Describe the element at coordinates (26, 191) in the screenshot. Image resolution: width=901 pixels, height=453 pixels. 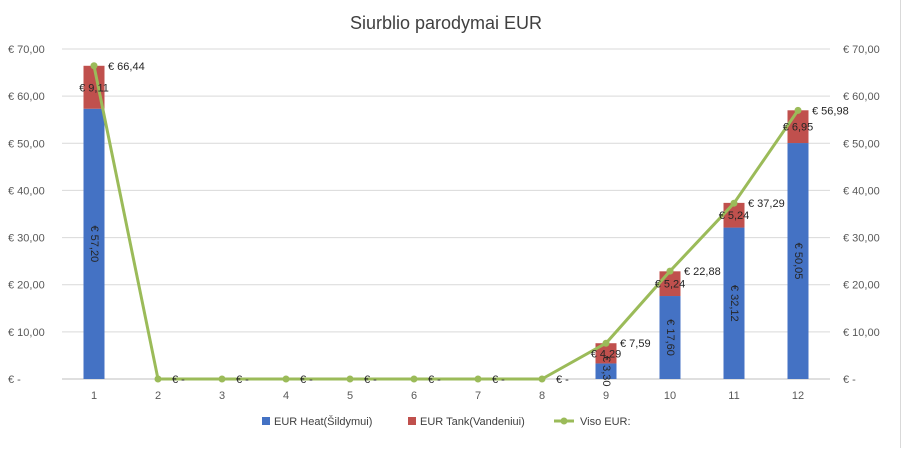
I see `y-tick-label-left: € 40,00` at that location.